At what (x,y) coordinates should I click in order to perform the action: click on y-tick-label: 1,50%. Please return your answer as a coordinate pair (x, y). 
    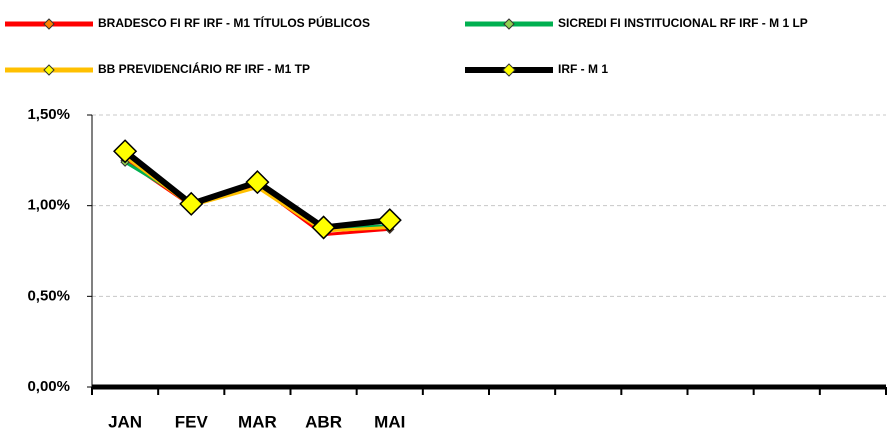
    Looking at the image, I should click on (48, 114).